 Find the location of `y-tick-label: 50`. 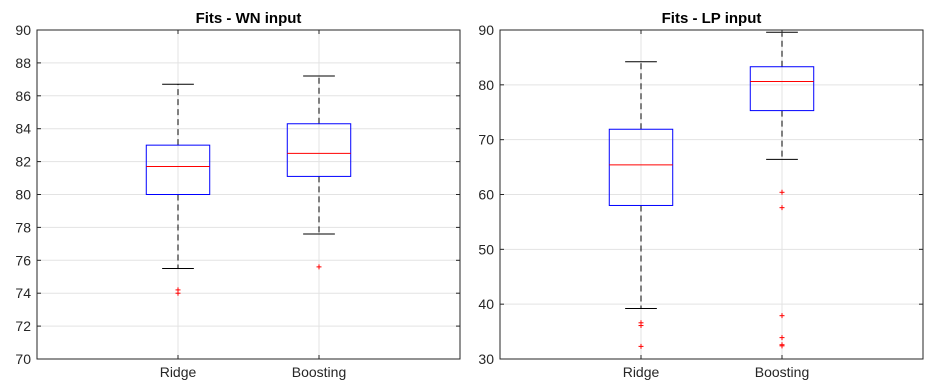

y-tick-label: 50 is located at coordinates (486, 249).